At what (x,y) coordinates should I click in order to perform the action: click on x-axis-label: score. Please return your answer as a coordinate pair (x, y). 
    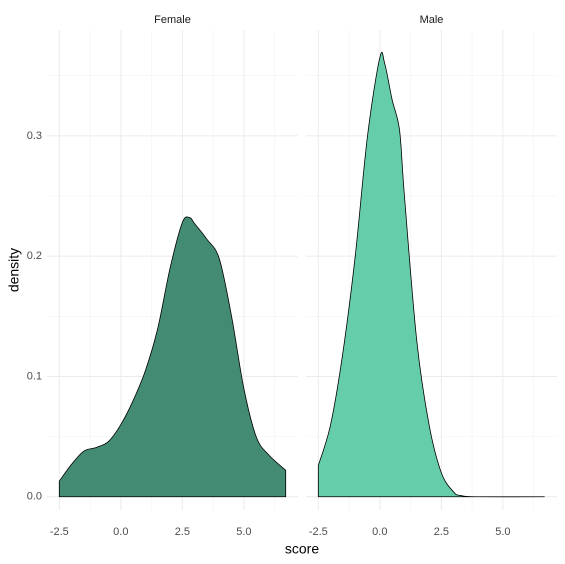
    Looking at the image, I should click on (302, 549).